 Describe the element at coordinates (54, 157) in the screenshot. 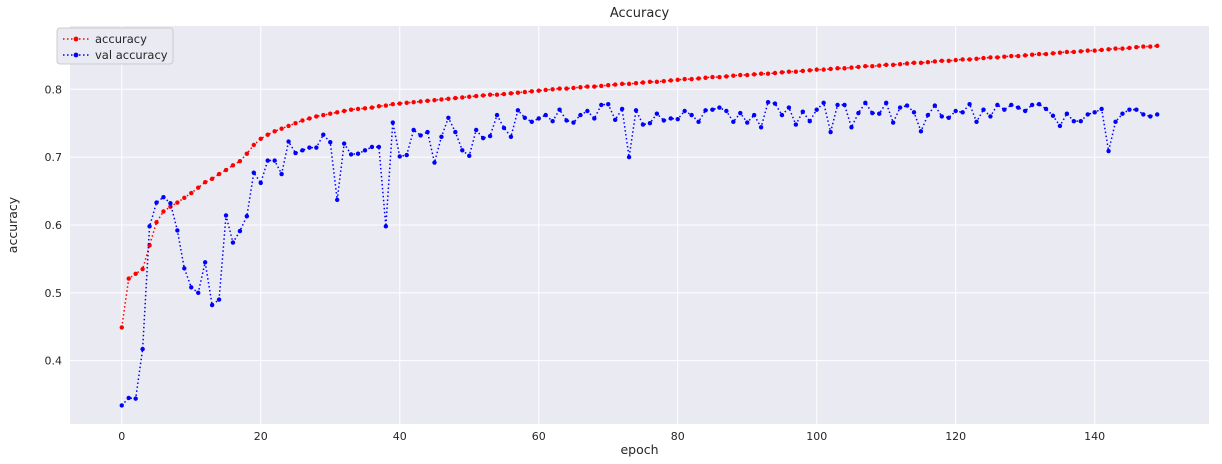

I see `y-tick-label: 0.7` at that location.